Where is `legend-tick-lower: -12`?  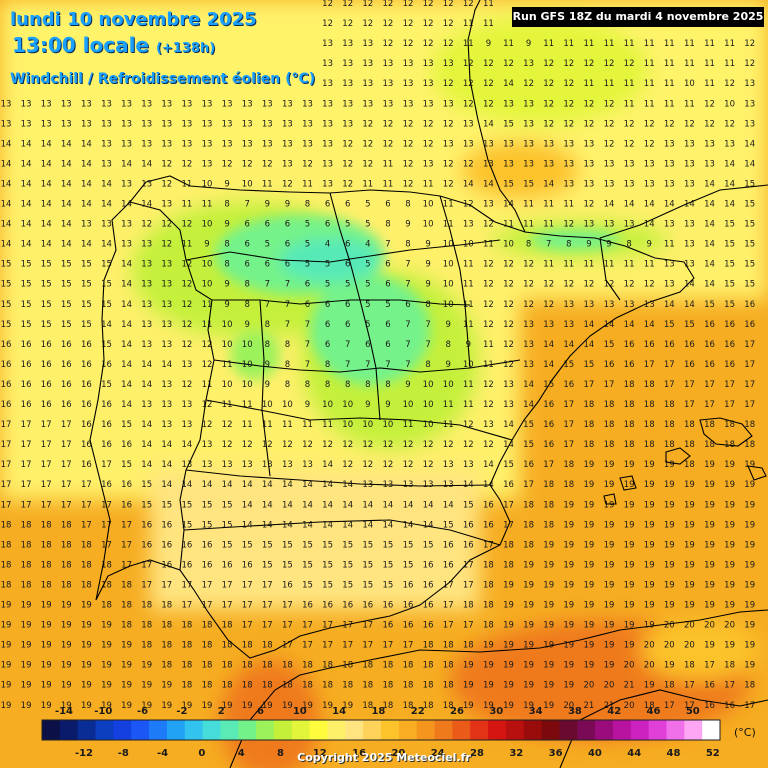
legend-tick-lower: -12 is located at coordinates (84, 753).